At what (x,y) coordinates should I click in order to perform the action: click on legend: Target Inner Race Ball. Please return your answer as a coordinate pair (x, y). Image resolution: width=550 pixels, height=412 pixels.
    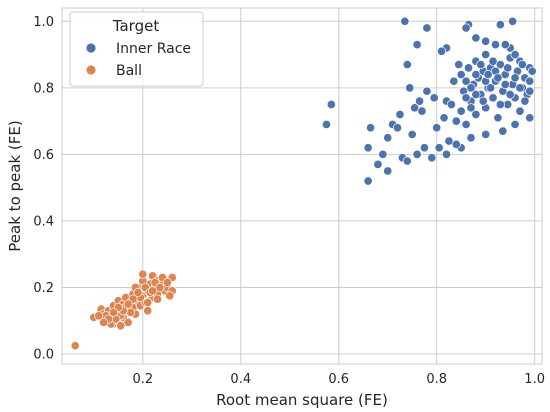
    Looking at the image, I should click on (136, 49).